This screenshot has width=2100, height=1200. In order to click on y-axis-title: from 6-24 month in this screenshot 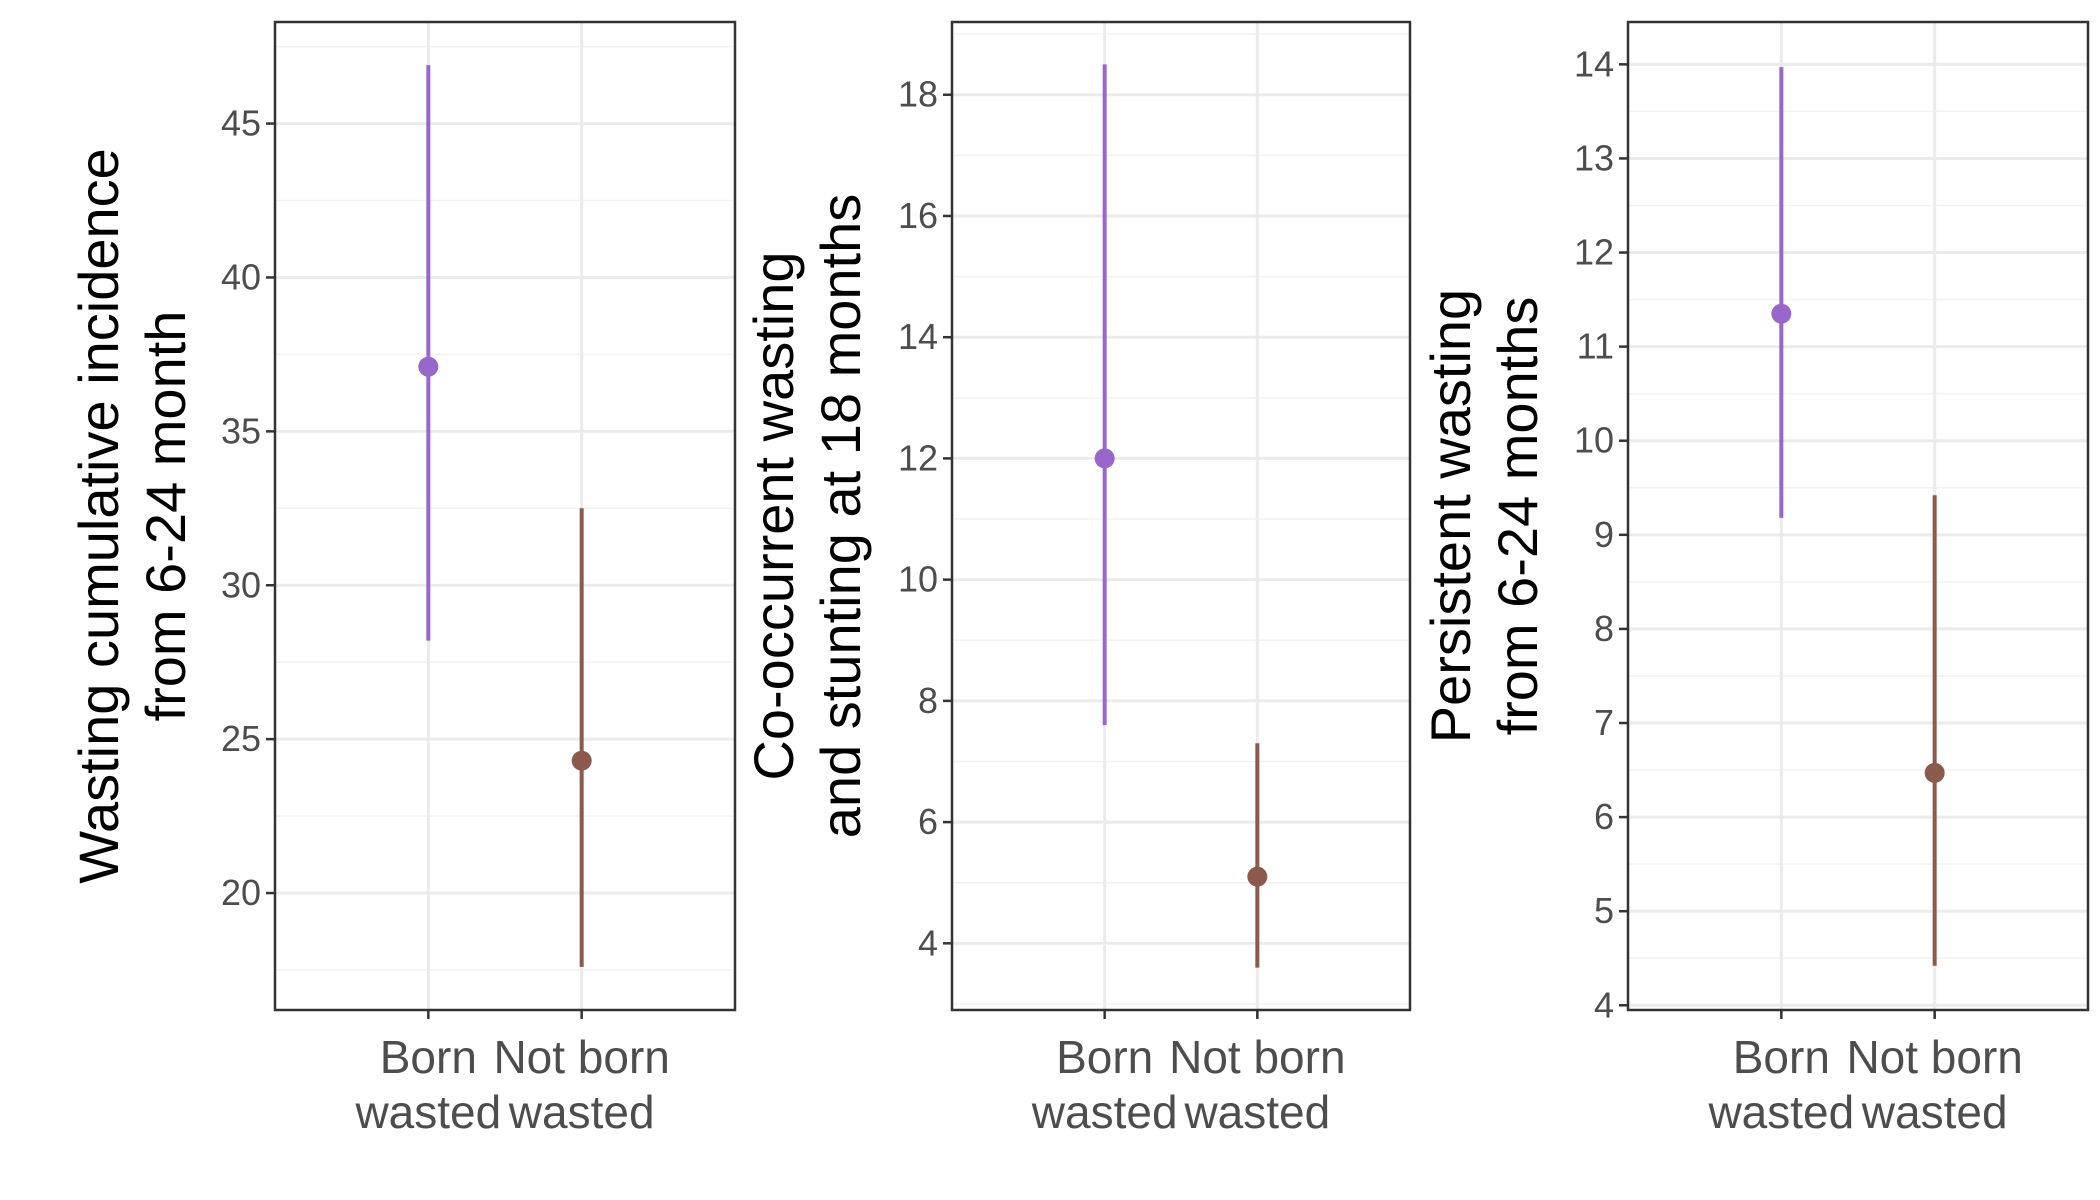, I will do `click(165, 516)`.